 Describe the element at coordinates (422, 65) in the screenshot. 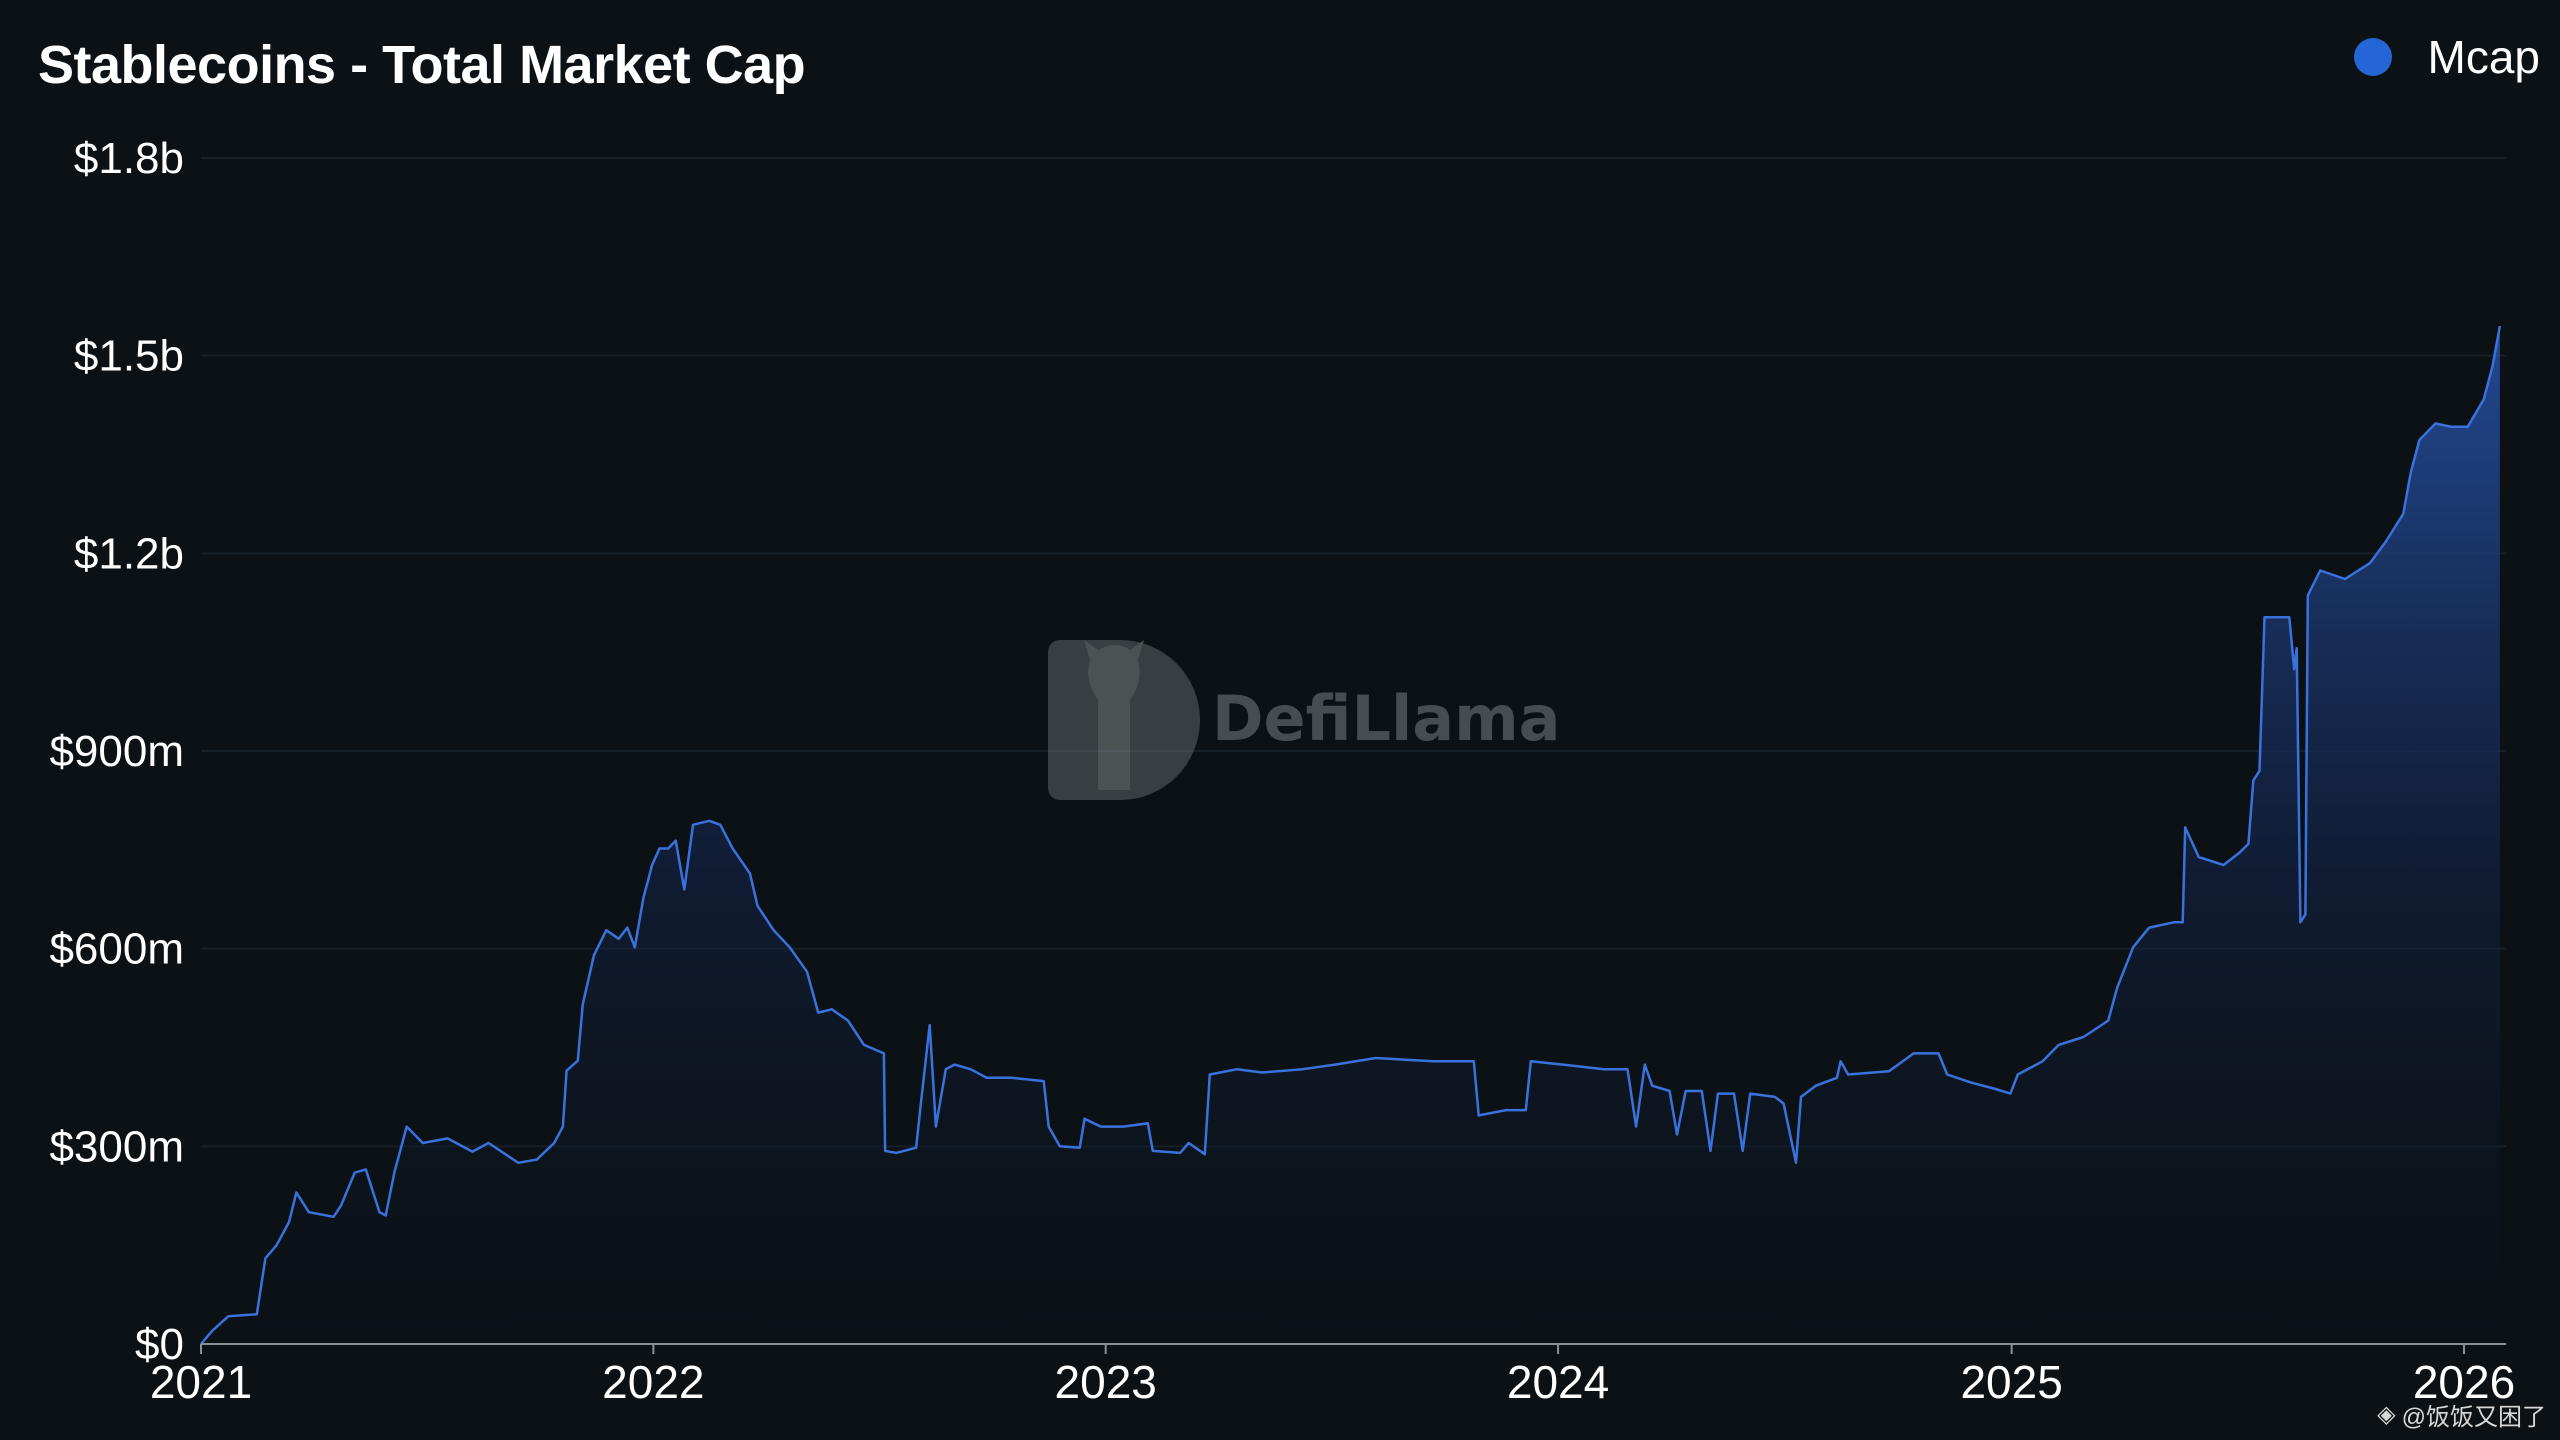

I see `chart-title: Stablecoins - Total Market Cap` at that location.